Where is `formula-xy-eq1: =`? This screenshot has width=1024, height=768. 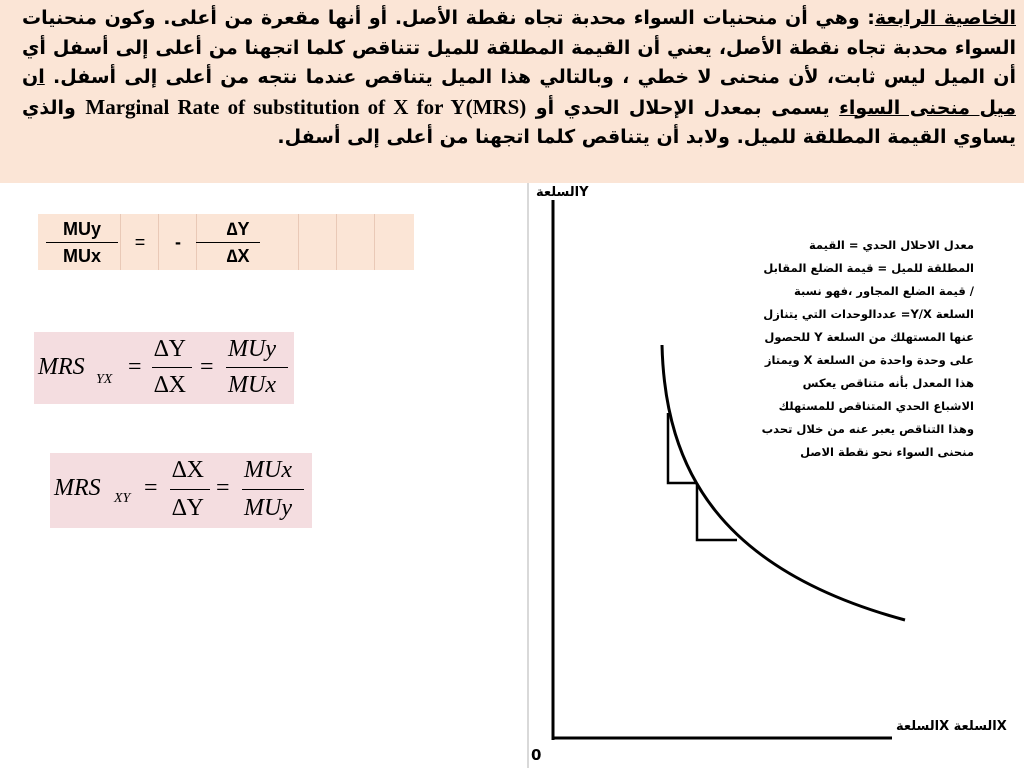
formula-xy-eq1: = is located at coordinates (151, 488).